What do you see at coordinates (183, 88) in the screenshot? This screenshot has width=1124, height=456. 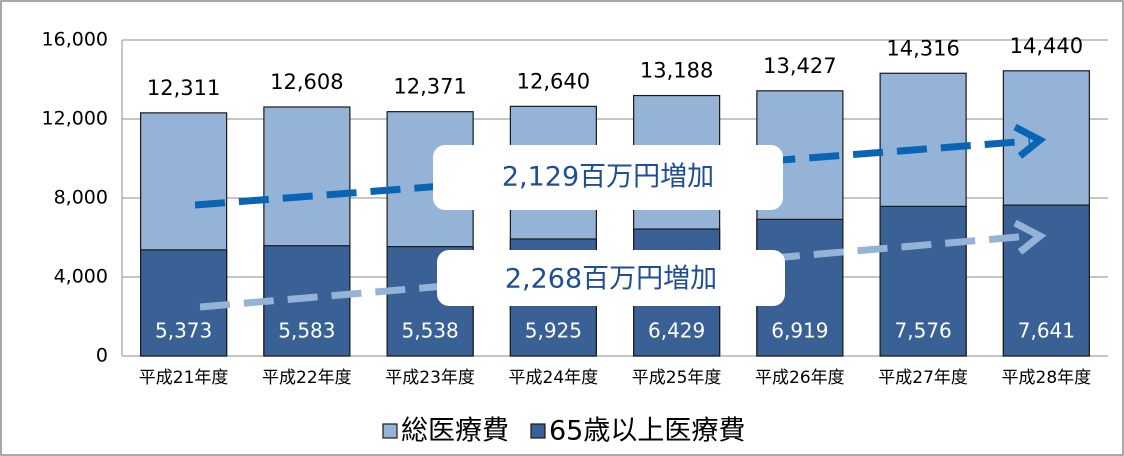 I see `value-label: 12,311` at bounding box center [183, 88].